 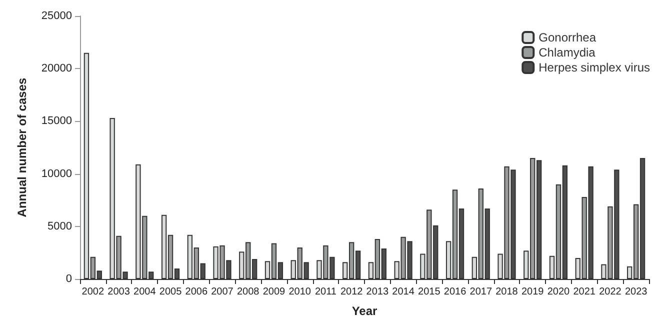 I want to click on x-tick-label: 2022, so click(x=610, y=292).